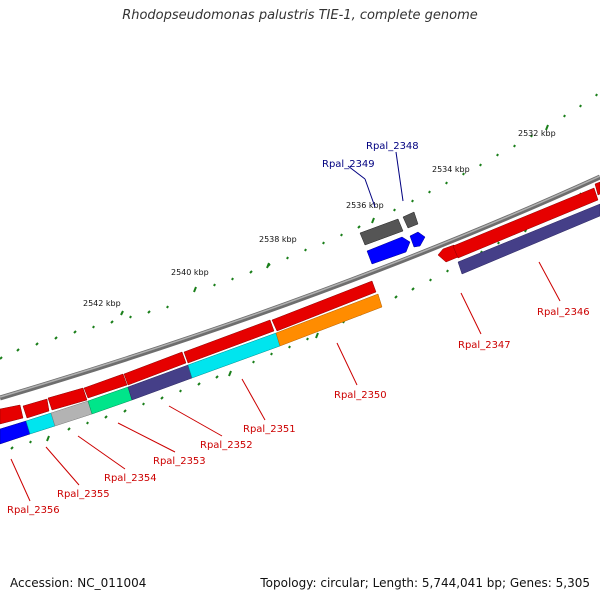  Describe the element at coordinates (563, 312) in the screenshot. I see `gene-label-rpal-2346: Rpal_2346` at that location.